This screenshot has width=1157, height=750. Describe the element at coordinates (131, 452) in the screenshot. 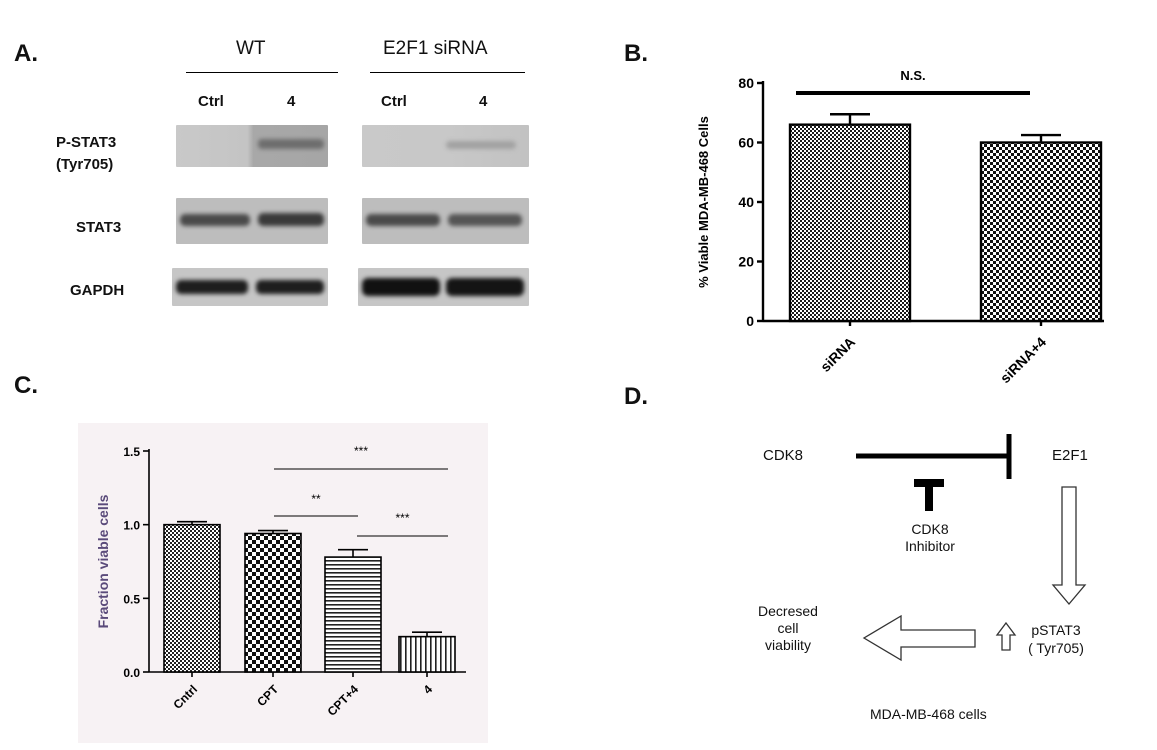

I see `y-tick-label: 1.5` at that location.